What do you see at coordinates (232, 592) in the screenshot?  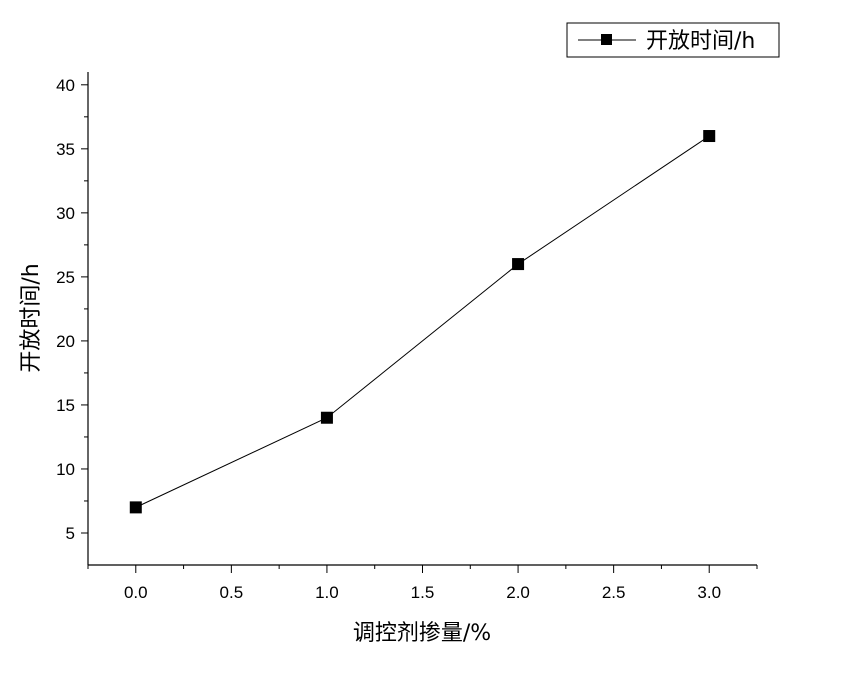 I see `x-tick-label: 0.5` at bounding box center [232, 592].